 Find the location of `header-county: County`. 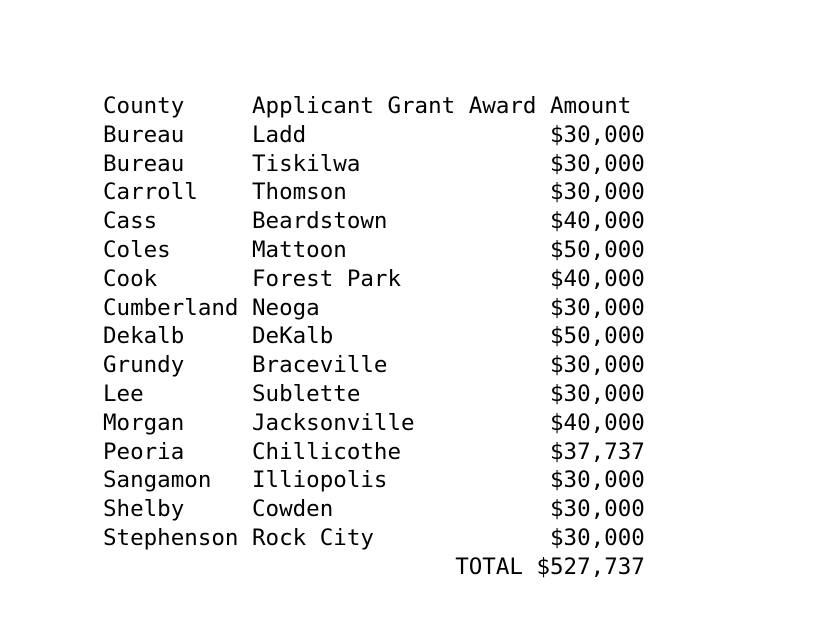

header-county: County is located at coordinates (144, 106).